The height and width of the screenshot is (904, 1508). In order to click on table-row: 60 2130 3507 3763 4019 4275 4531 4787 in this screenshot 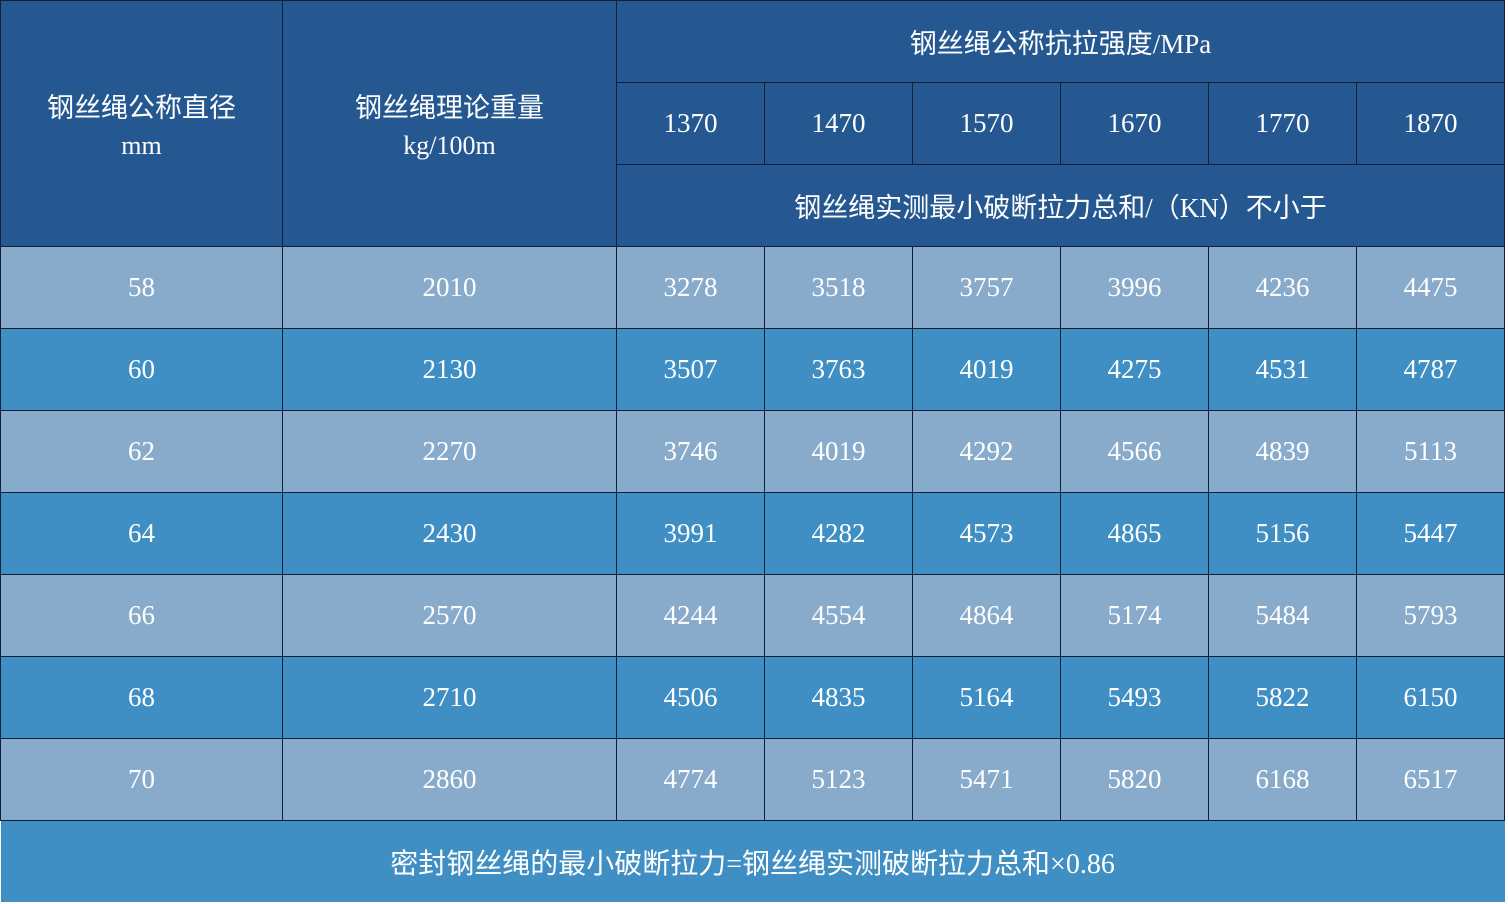, I will do `click(753, 369)`.